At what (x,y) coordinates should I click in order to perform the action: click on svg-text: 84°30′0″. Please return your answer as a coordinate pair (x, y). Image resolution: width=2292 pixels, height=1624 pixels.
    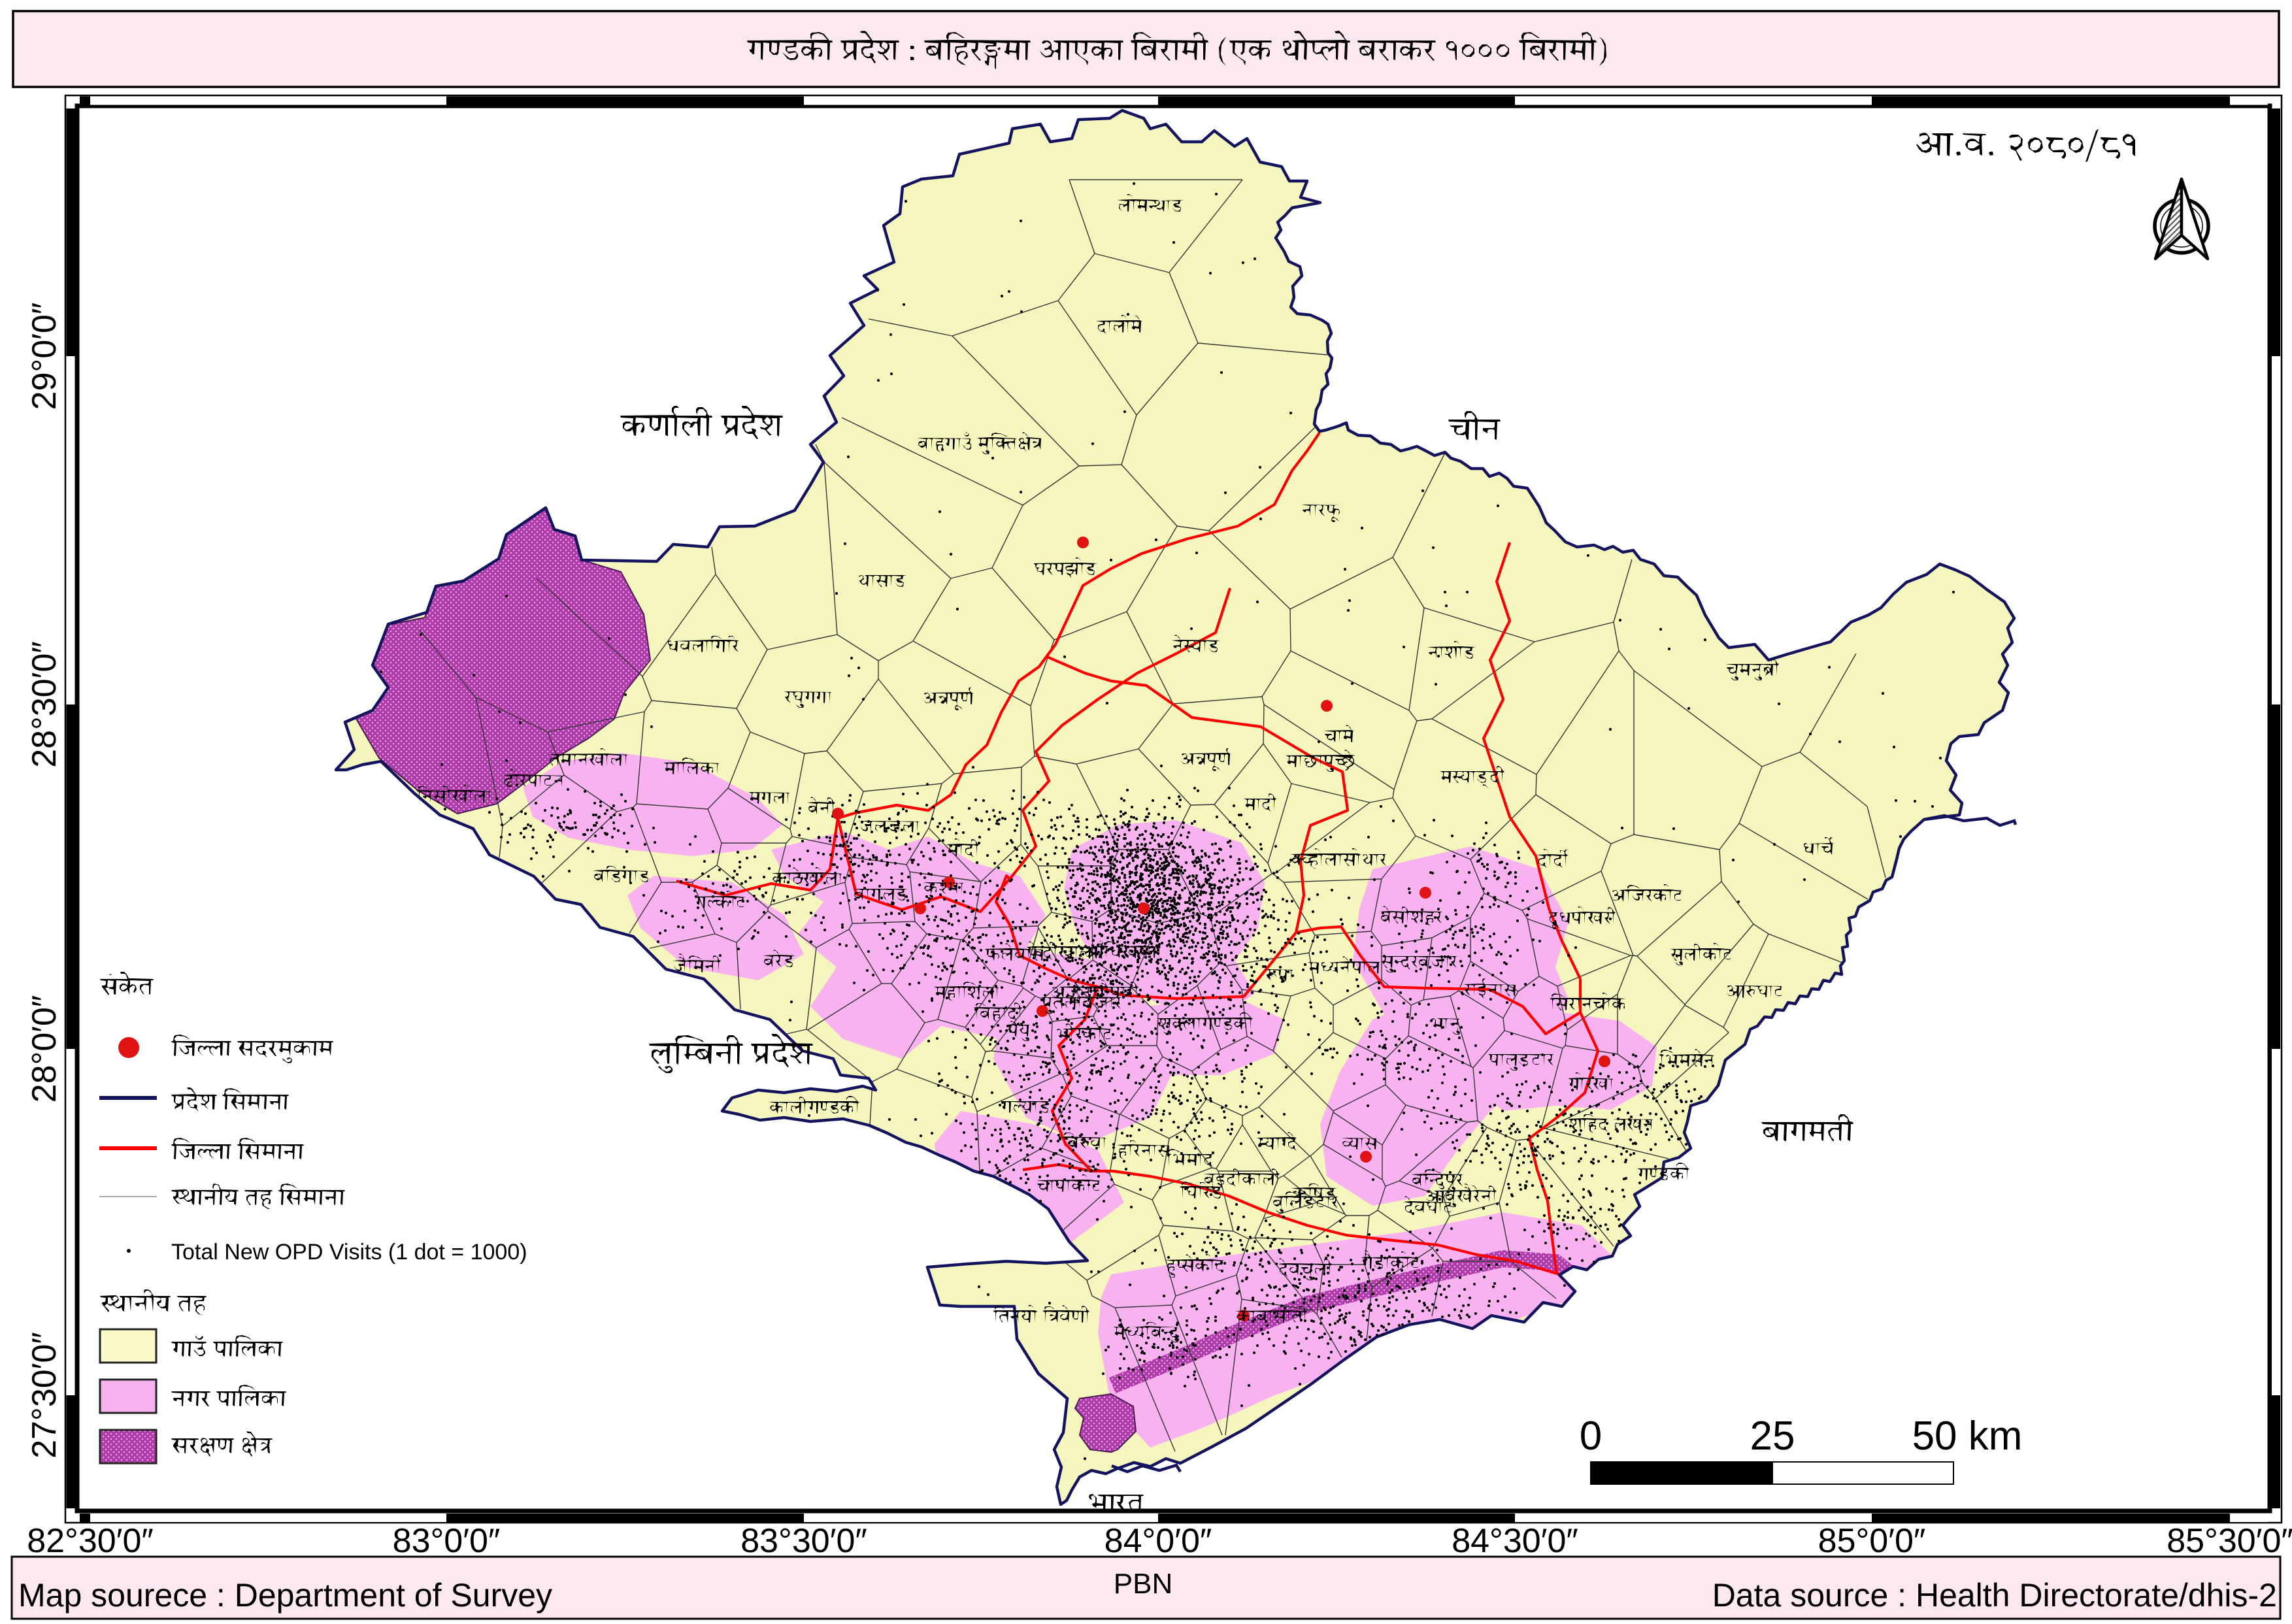
    Looking at the image, I should click on (1515, 1541).